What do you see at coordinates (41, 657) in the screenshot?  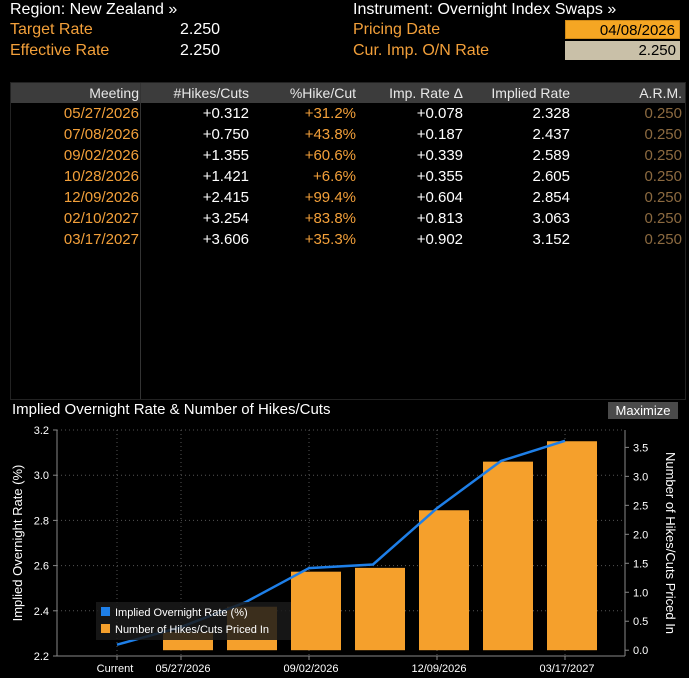 I see `y-tick-label: 2.2` at bounding box center [41, 657].